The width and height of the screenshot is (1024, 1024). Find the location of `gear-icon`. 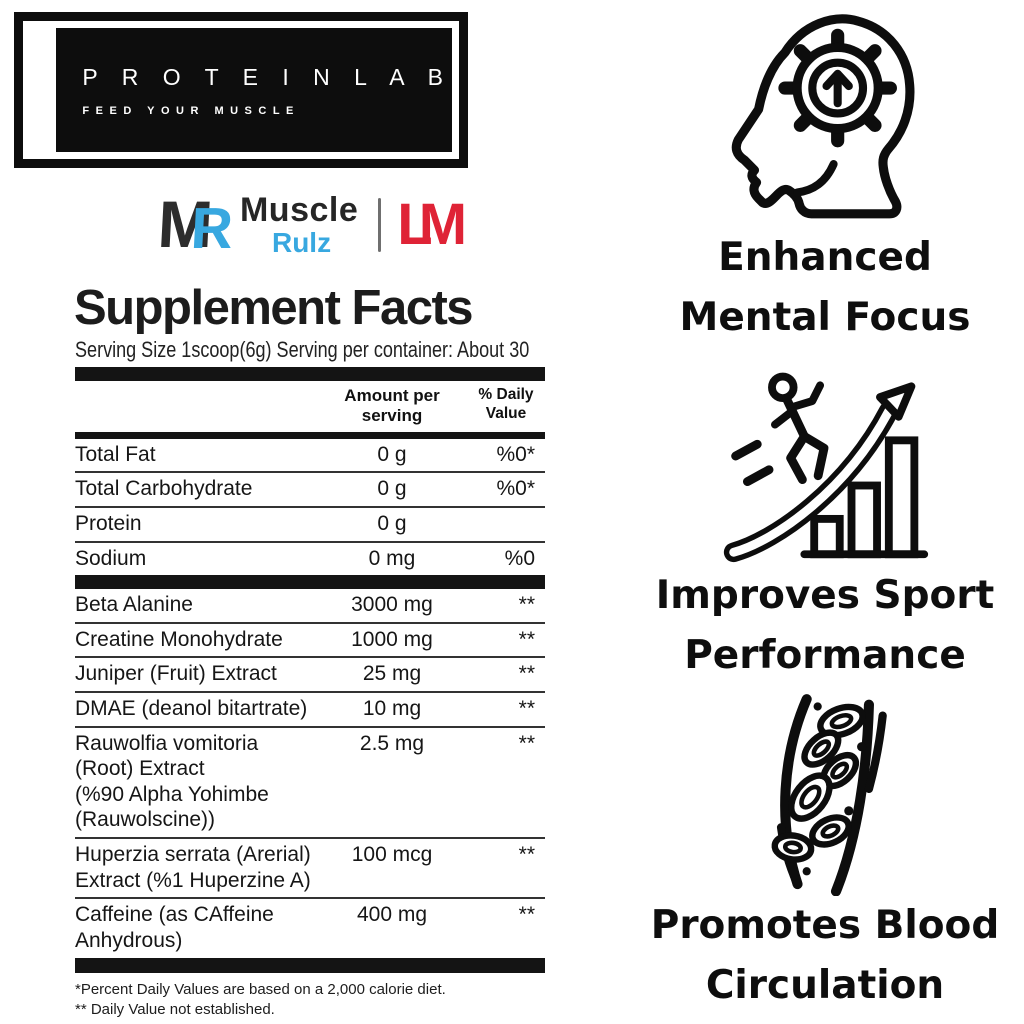

gear-icon is located at coordinates (837, 88).